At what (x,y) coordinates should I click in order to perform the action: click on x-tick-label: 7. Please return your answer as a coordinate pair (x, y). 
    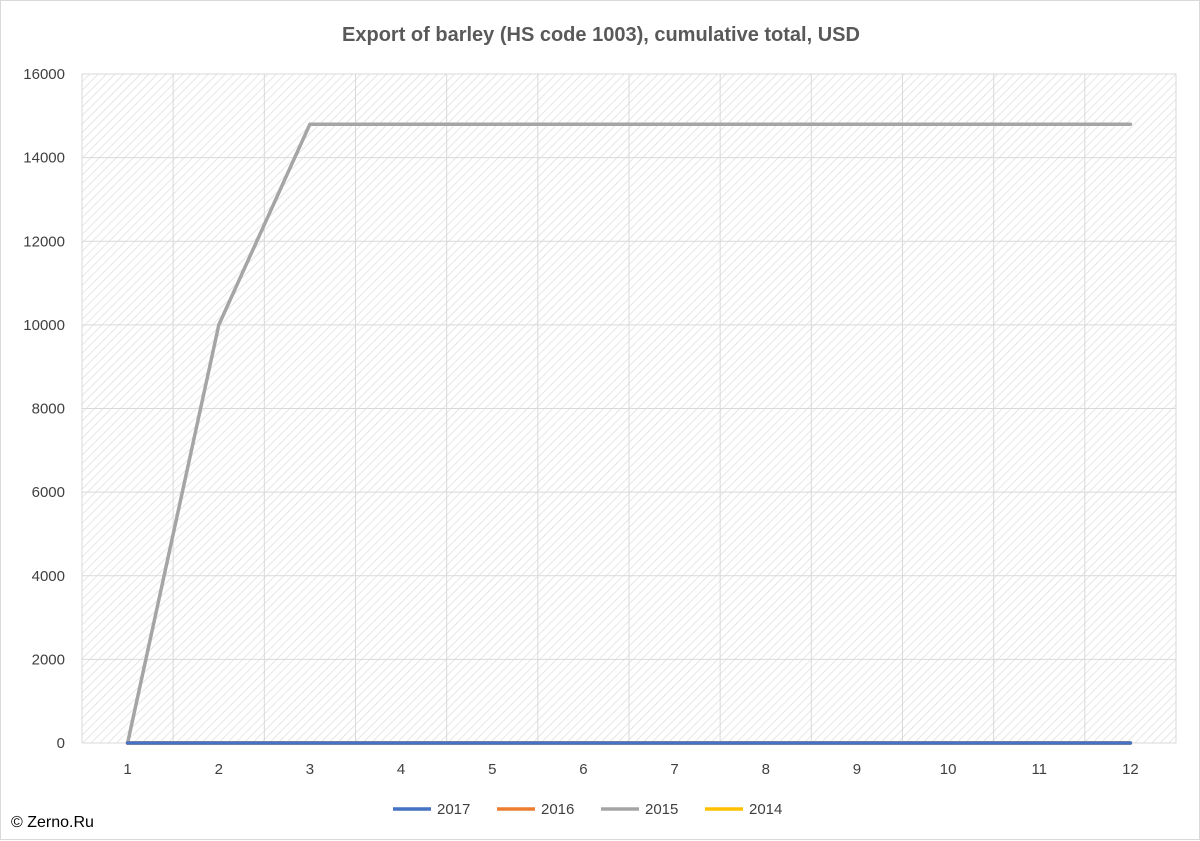
    Looking at the image, I should click on (674, 769).